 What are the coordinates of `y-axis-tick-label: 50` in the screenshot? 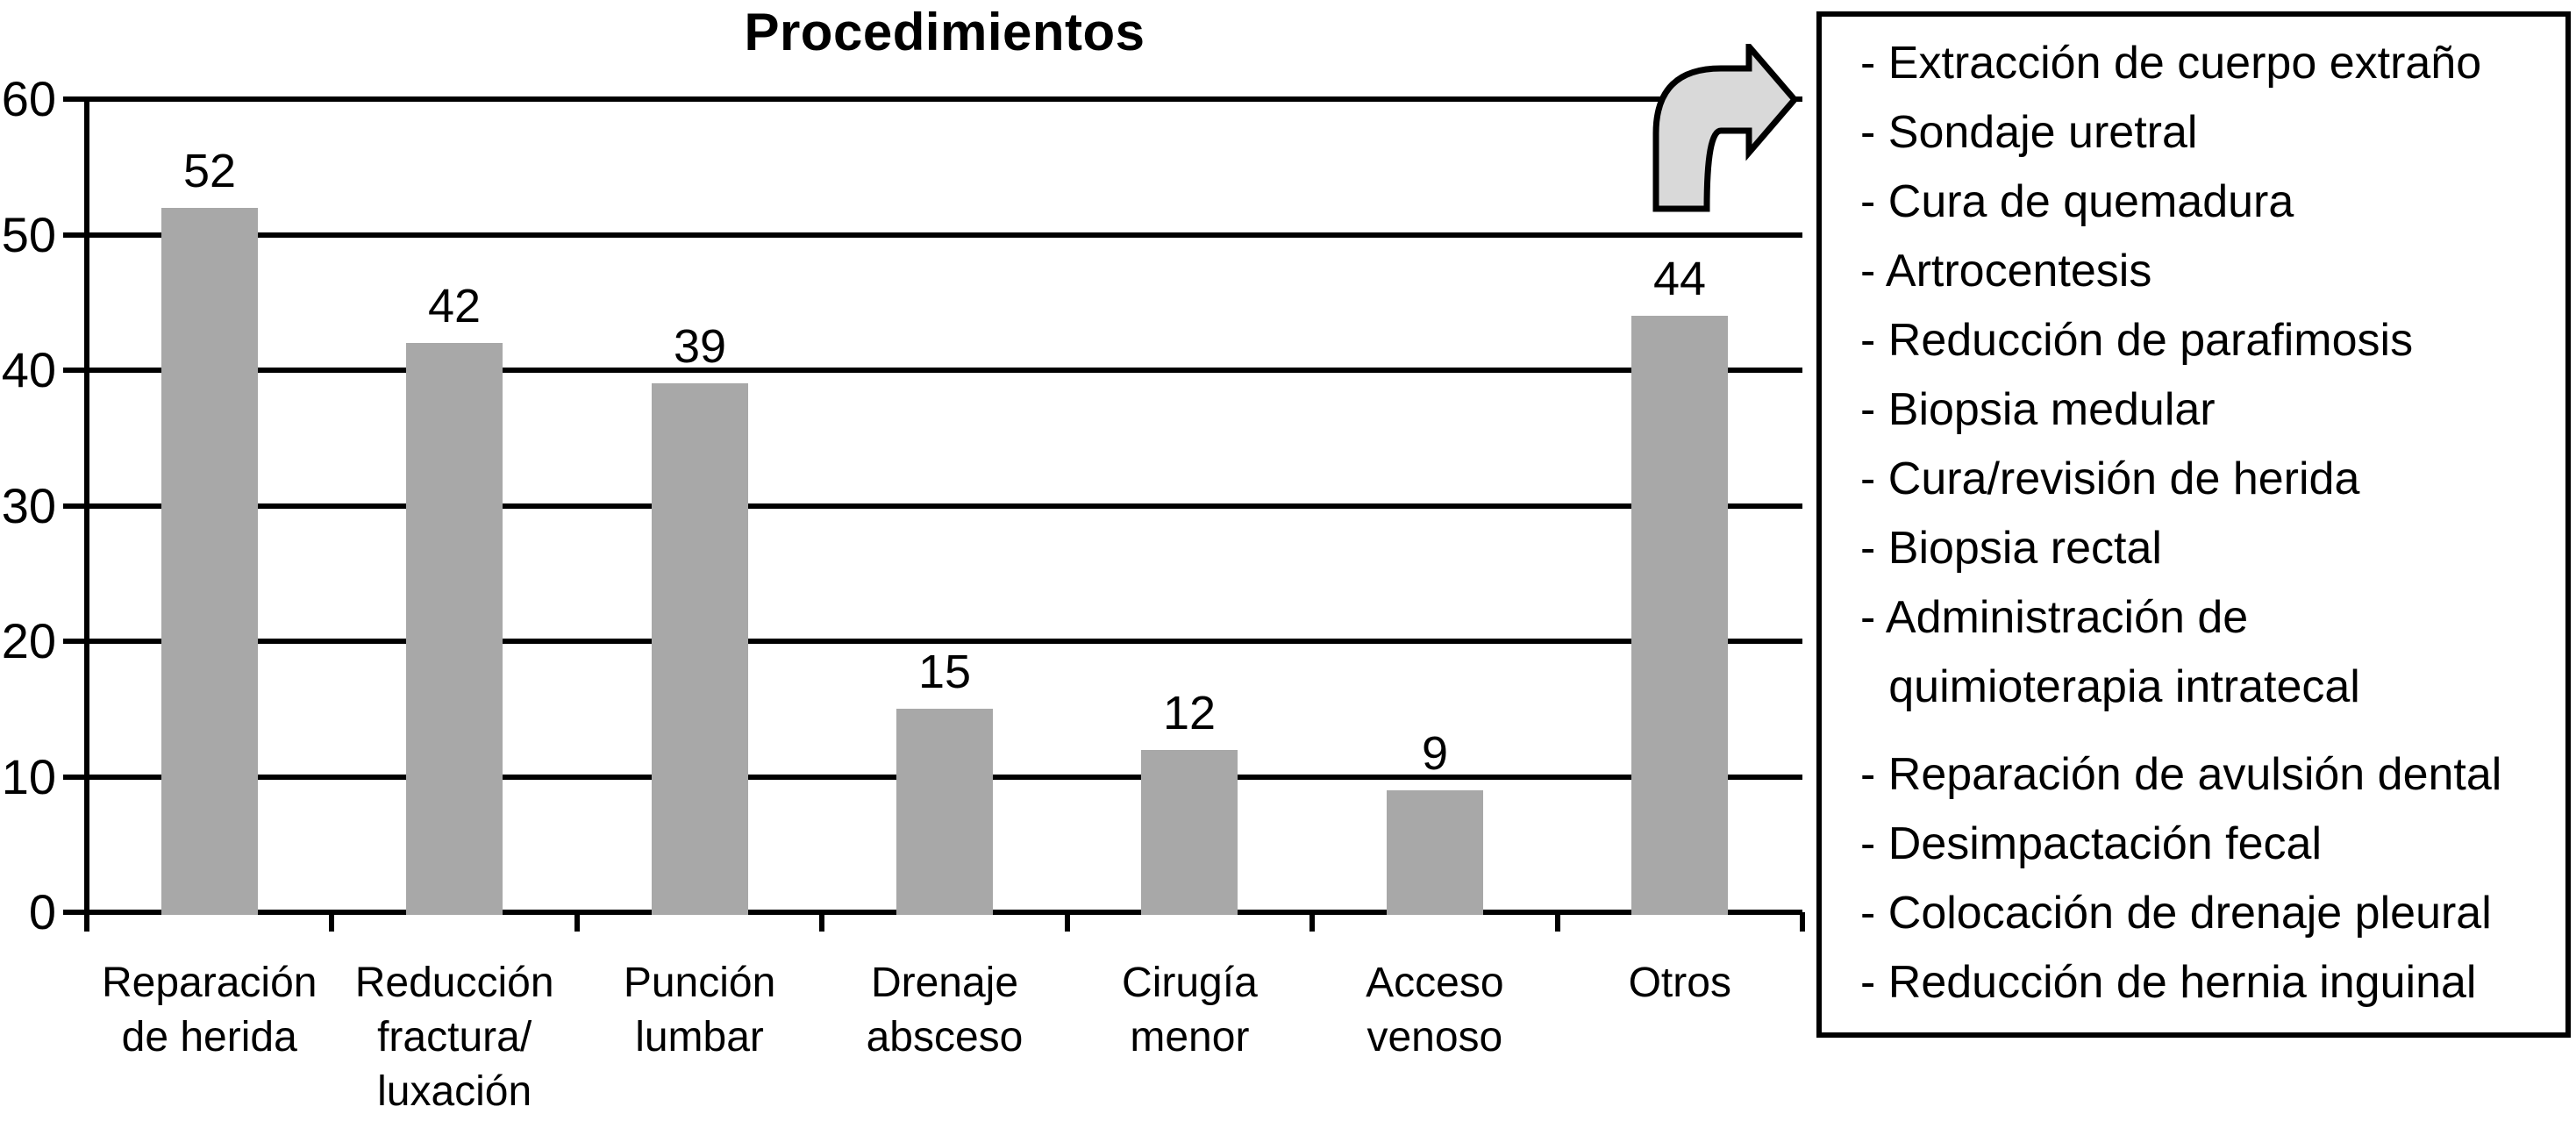 It's located at (29, 234).